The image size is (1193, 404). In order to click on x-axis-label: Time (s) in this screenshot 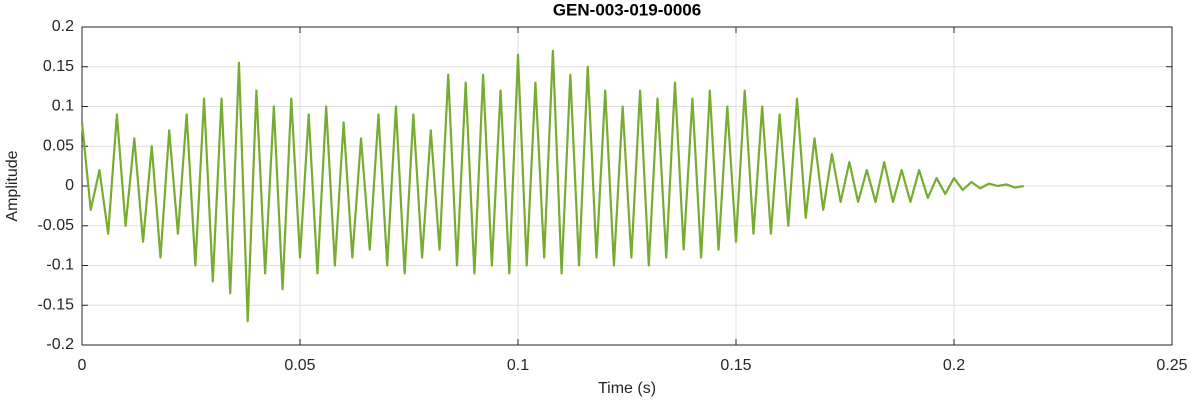, I will do `click(627, 388)`.